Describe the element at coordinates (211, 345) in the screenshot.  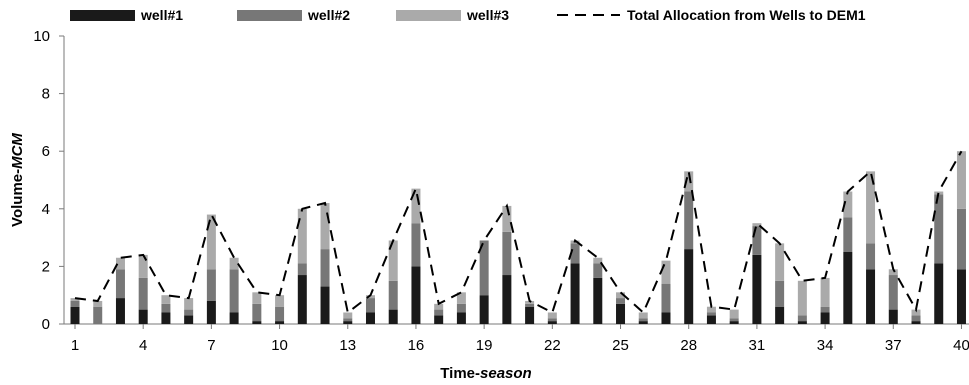
I see `x-tick-label: 7` at that location.